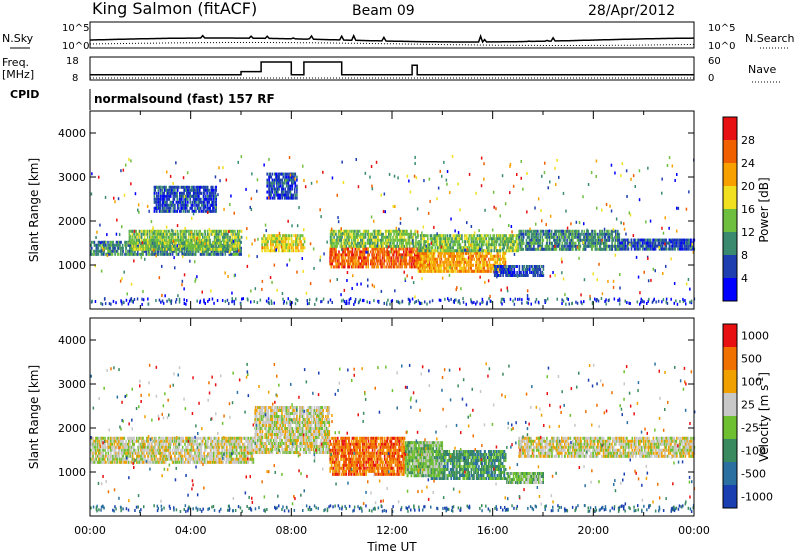 Image resolution: width=800 pixels, height=558 pixels. What do you see at coordinates (748, 232) in the screenshot?
I see `power-colorbar-tick: 12` at bounding box center [748, 232].